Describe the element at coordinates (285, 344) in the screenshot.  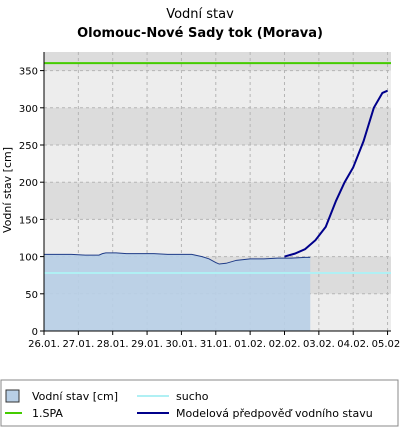
I see `x-tick-label-7: 02.02.` at that location.